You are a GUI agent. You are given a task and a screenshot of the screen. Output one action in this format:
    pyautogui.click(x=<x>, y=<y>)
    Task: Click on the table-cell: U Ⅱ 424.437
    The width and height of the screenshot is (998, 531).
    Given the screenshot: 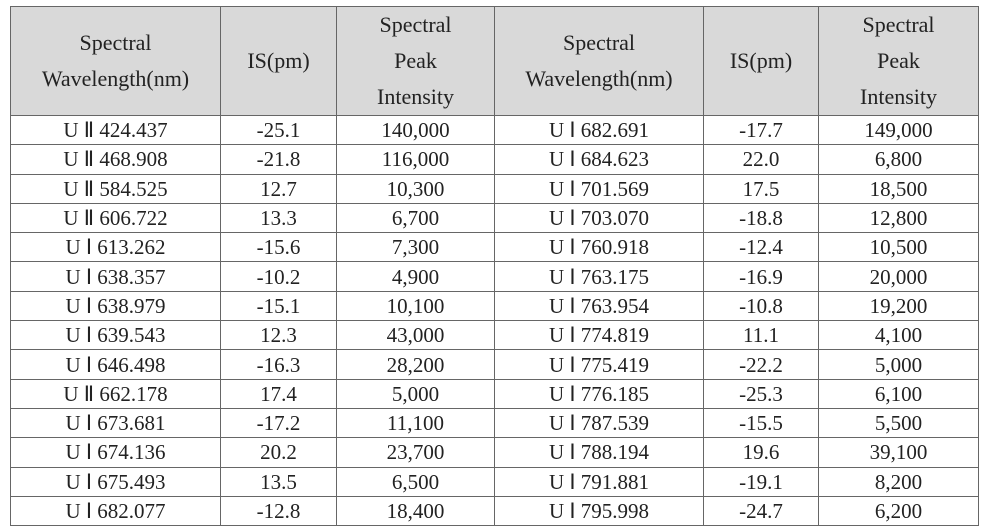 What is the action you would take?
    pyautogui.click(x=115, y=130)
    